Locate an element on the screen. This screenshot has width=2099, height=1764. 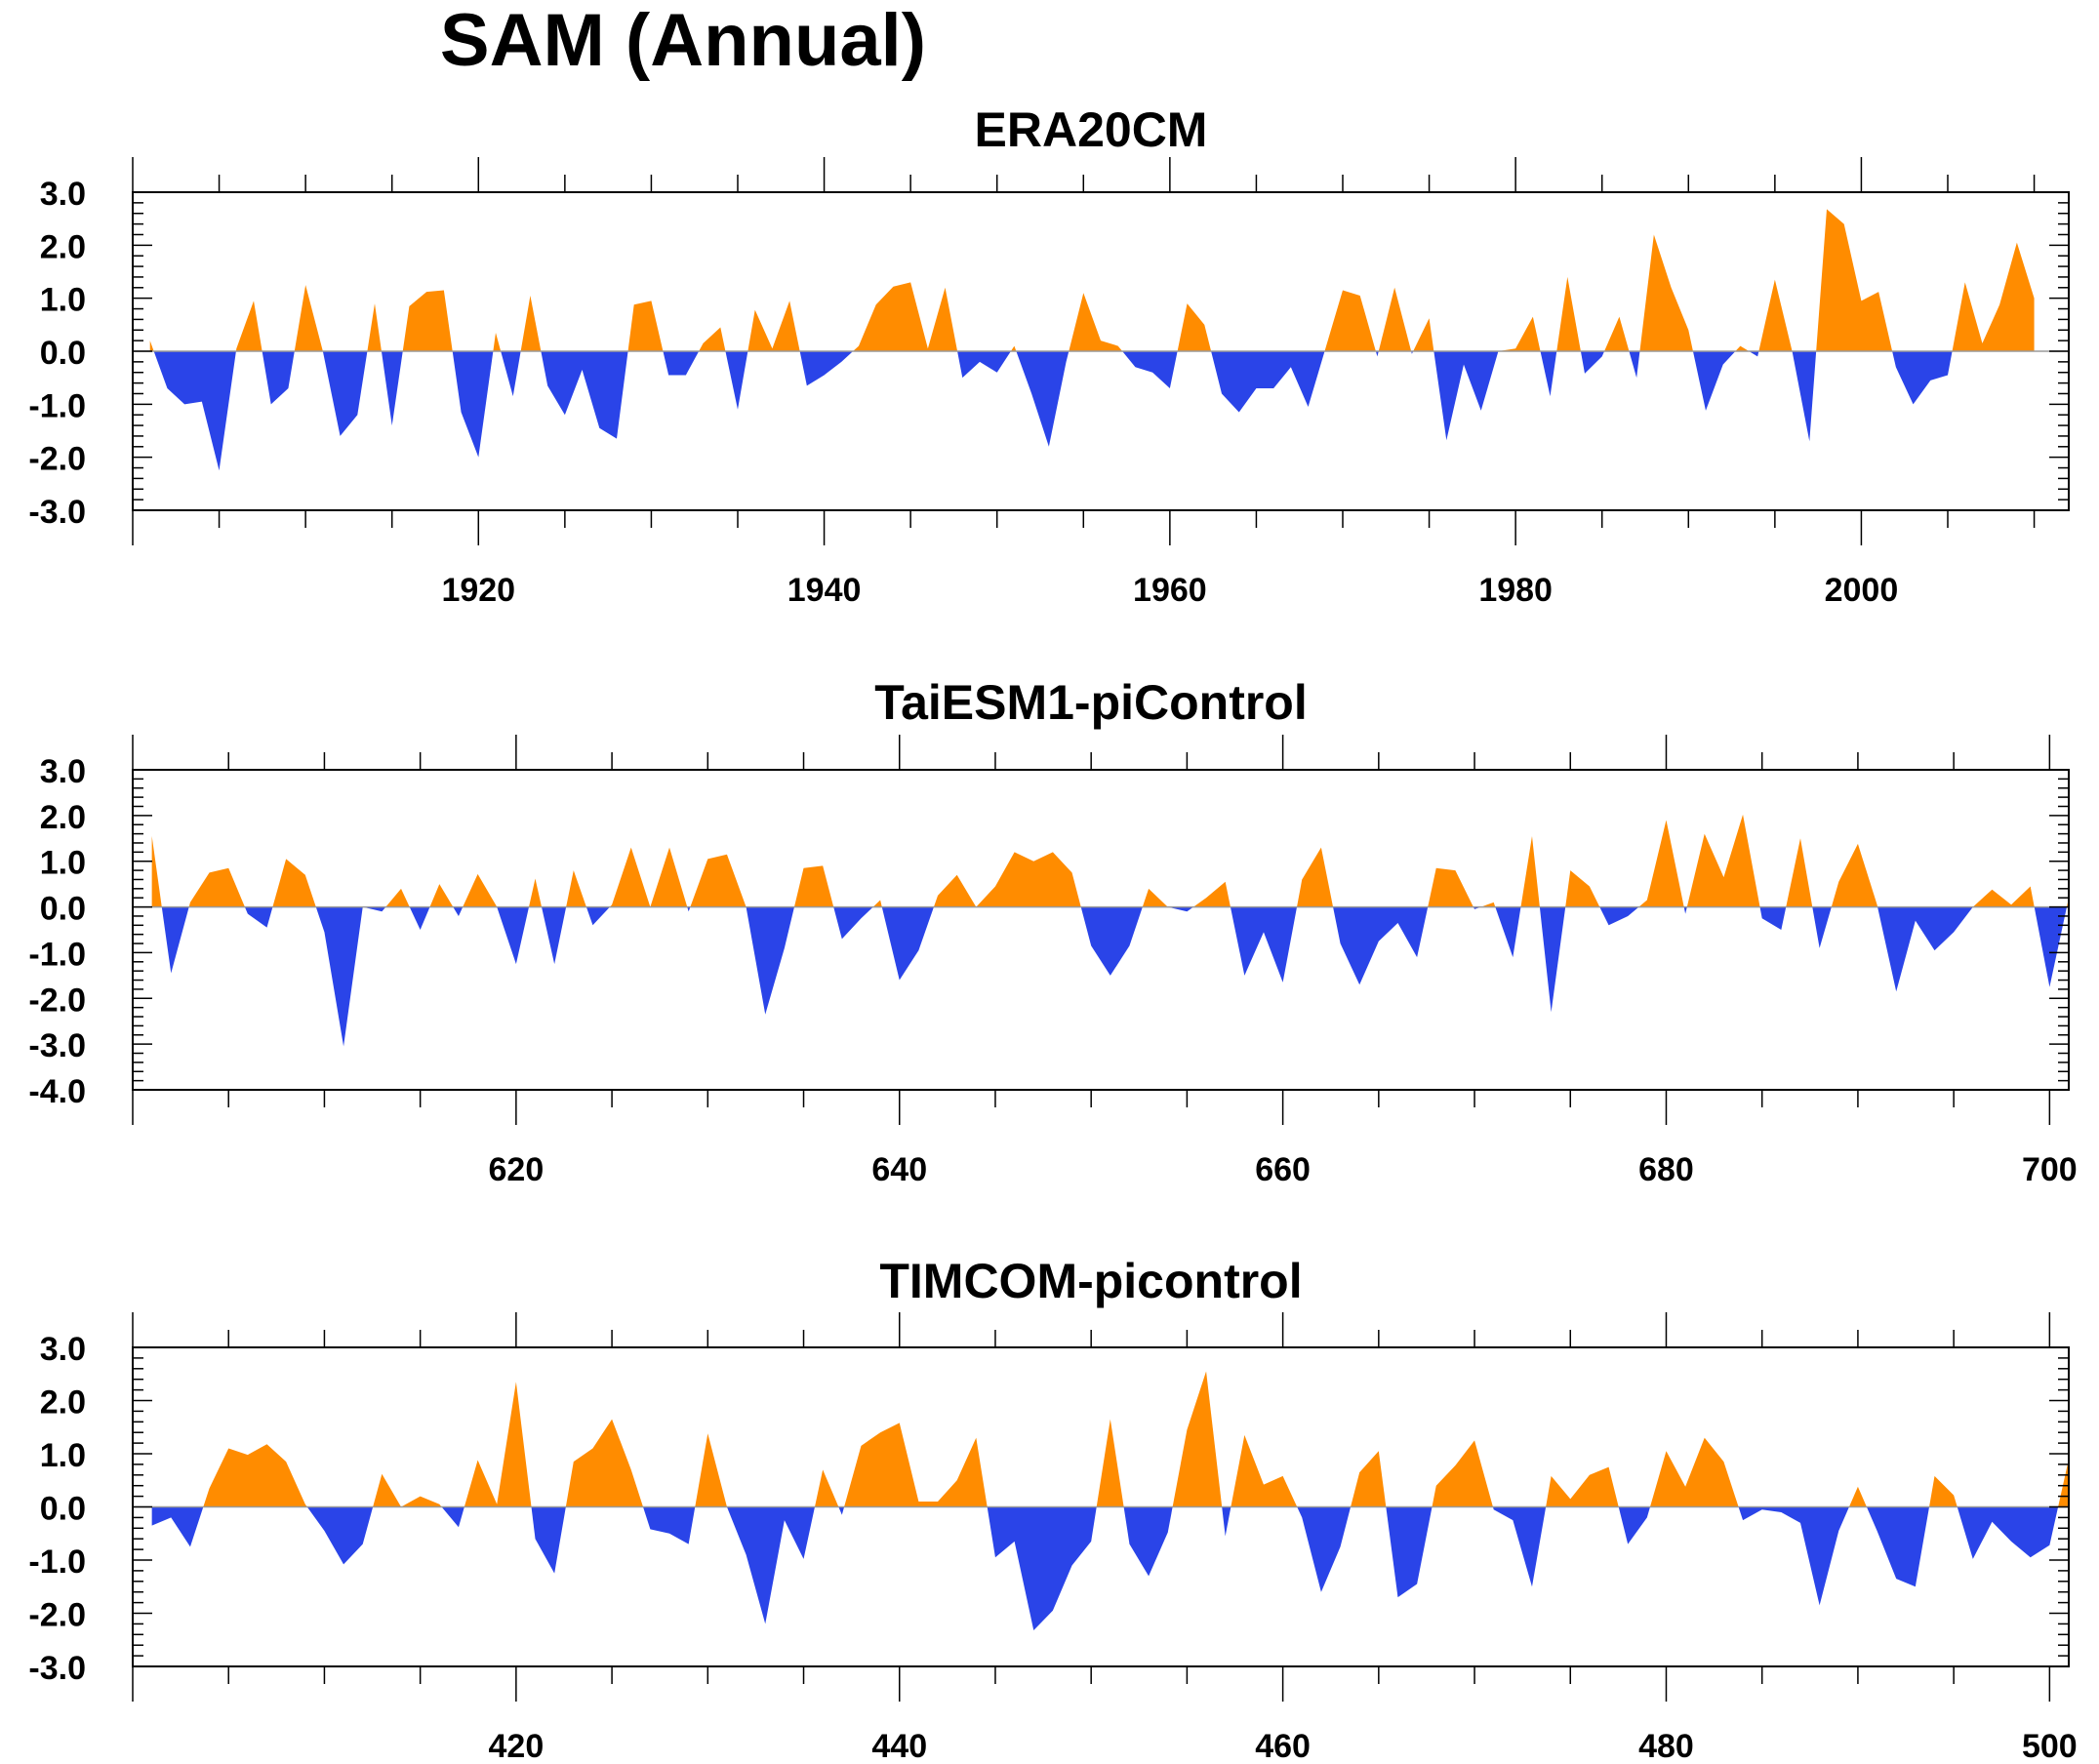
x-tick-label: 660 is located at coordinates (1283, 1169).